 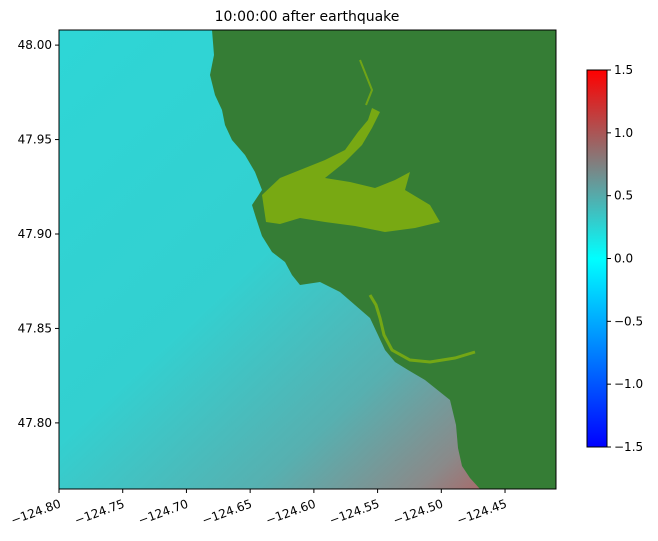 What do you see at coordinates (227, 512) in the screenshot?
I see `x-tick-label: −124.65` at bounding box center [227, 512].